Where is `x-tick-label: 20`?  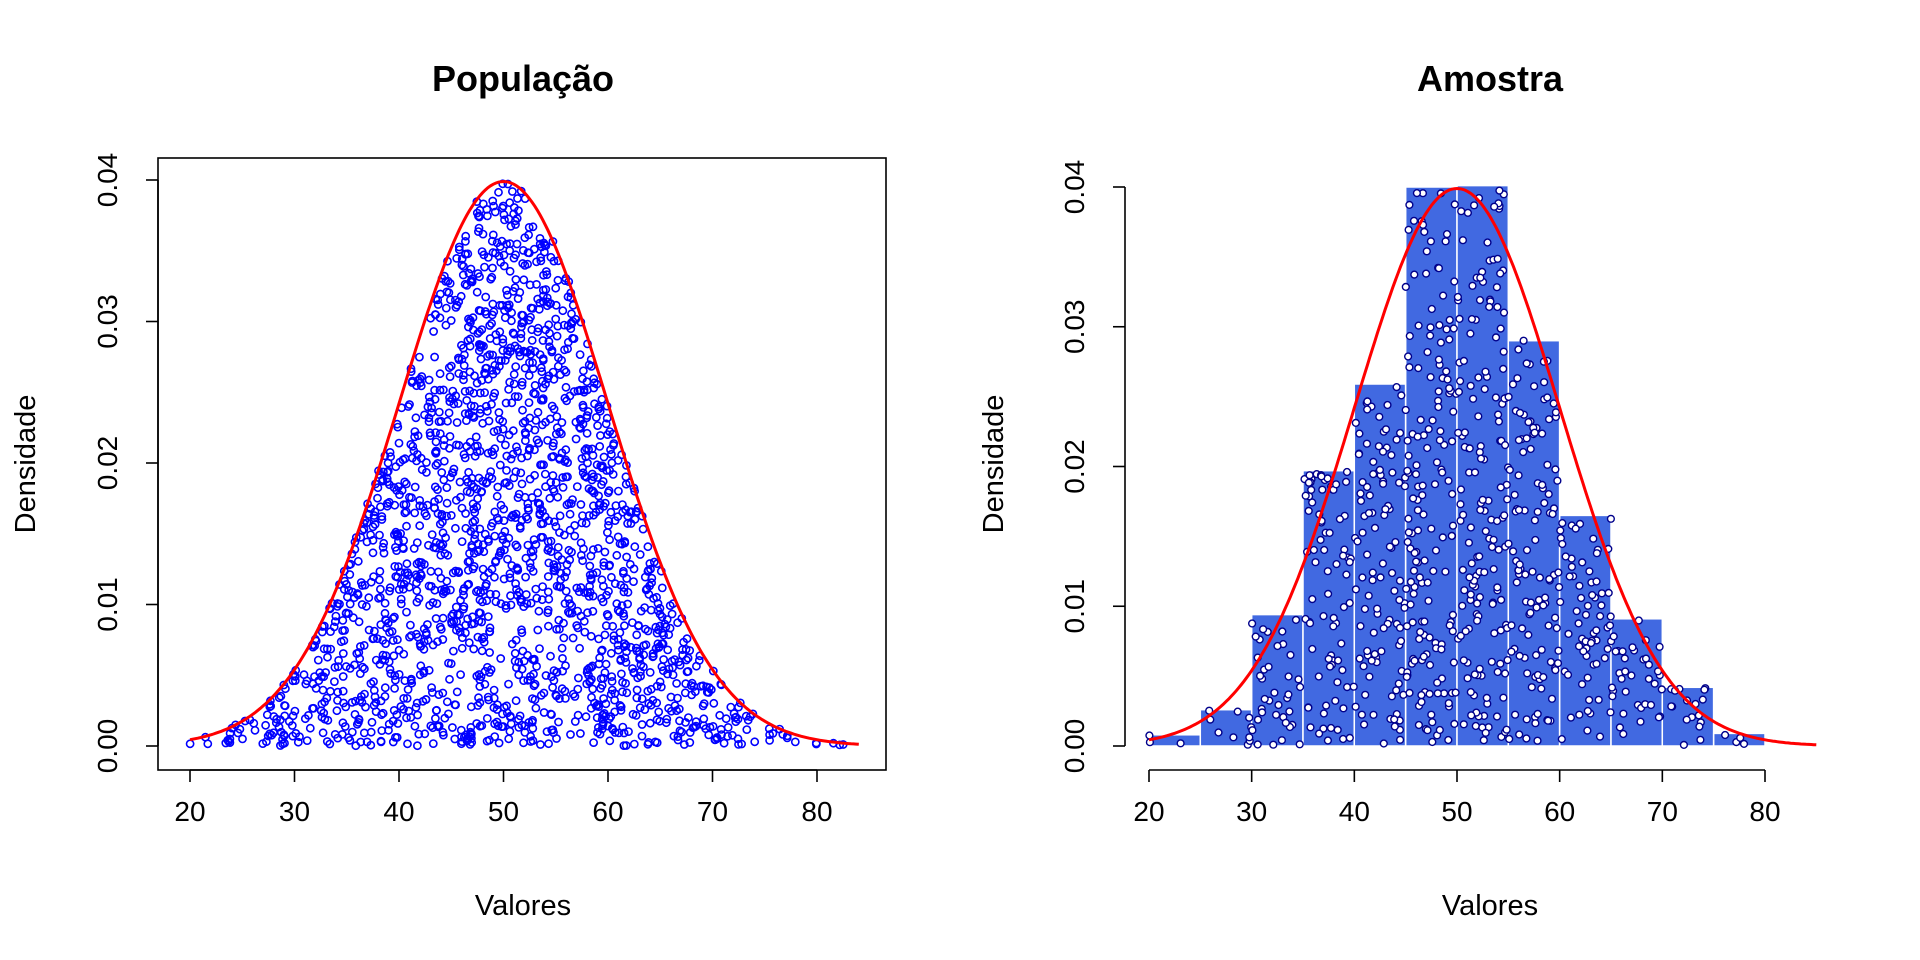
x-tick-label: 20 is located at coordinates (1148, 811).